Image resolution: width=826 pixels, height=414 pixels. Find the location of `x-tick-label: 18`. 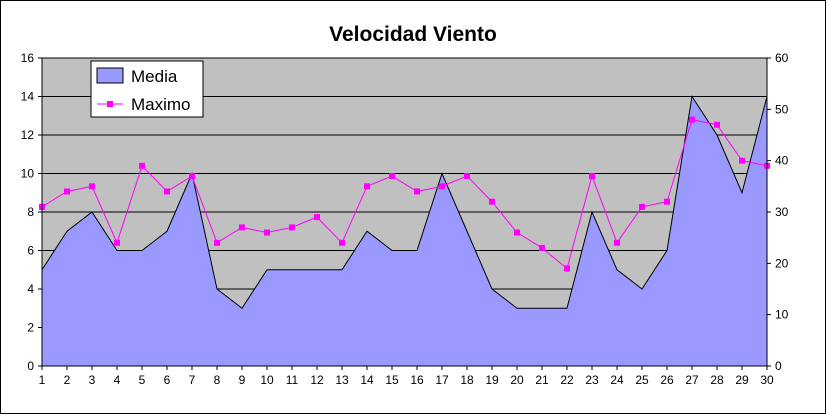

x-tick-label: 18 is located at coordinates (467, 380).